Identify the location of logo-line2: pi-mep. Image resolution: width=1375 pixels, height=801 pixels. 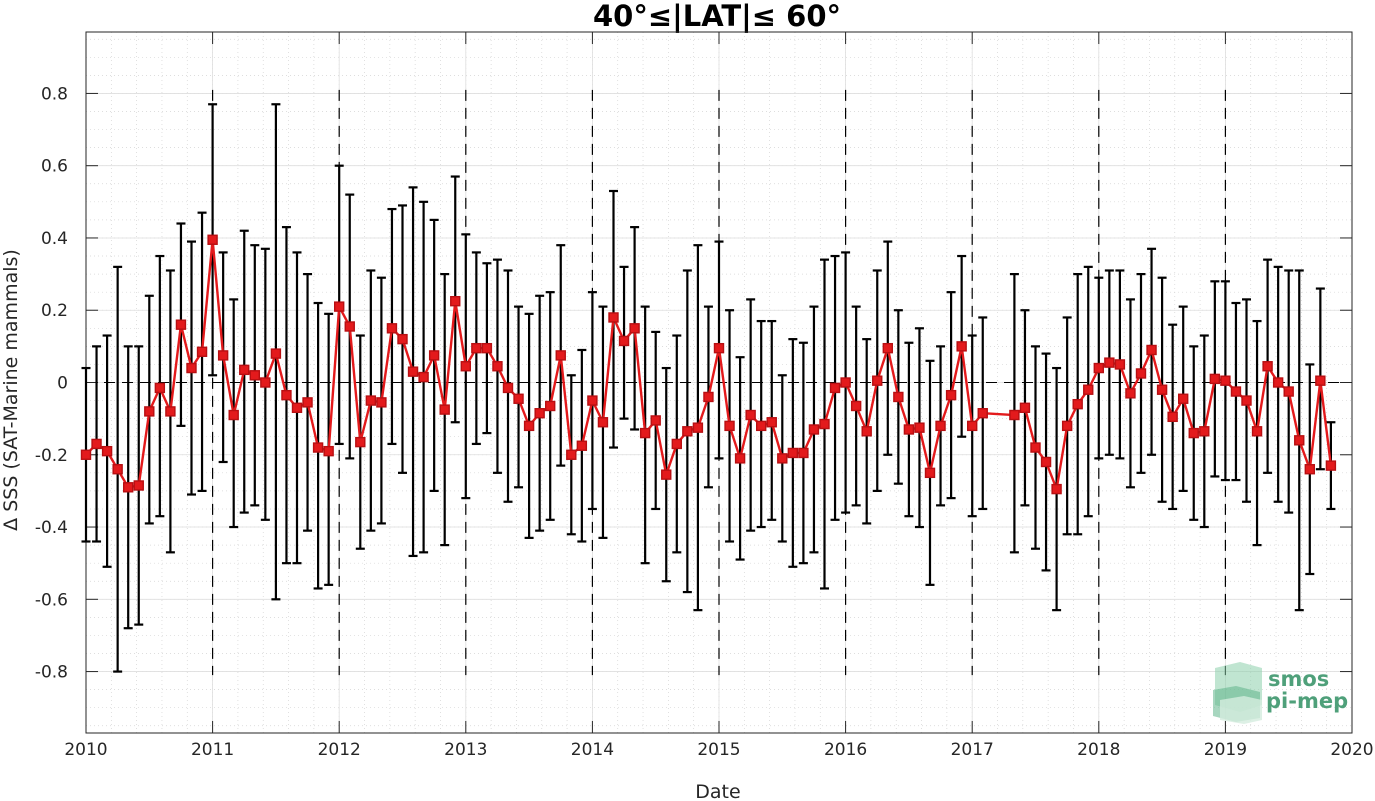
(1307, 701).